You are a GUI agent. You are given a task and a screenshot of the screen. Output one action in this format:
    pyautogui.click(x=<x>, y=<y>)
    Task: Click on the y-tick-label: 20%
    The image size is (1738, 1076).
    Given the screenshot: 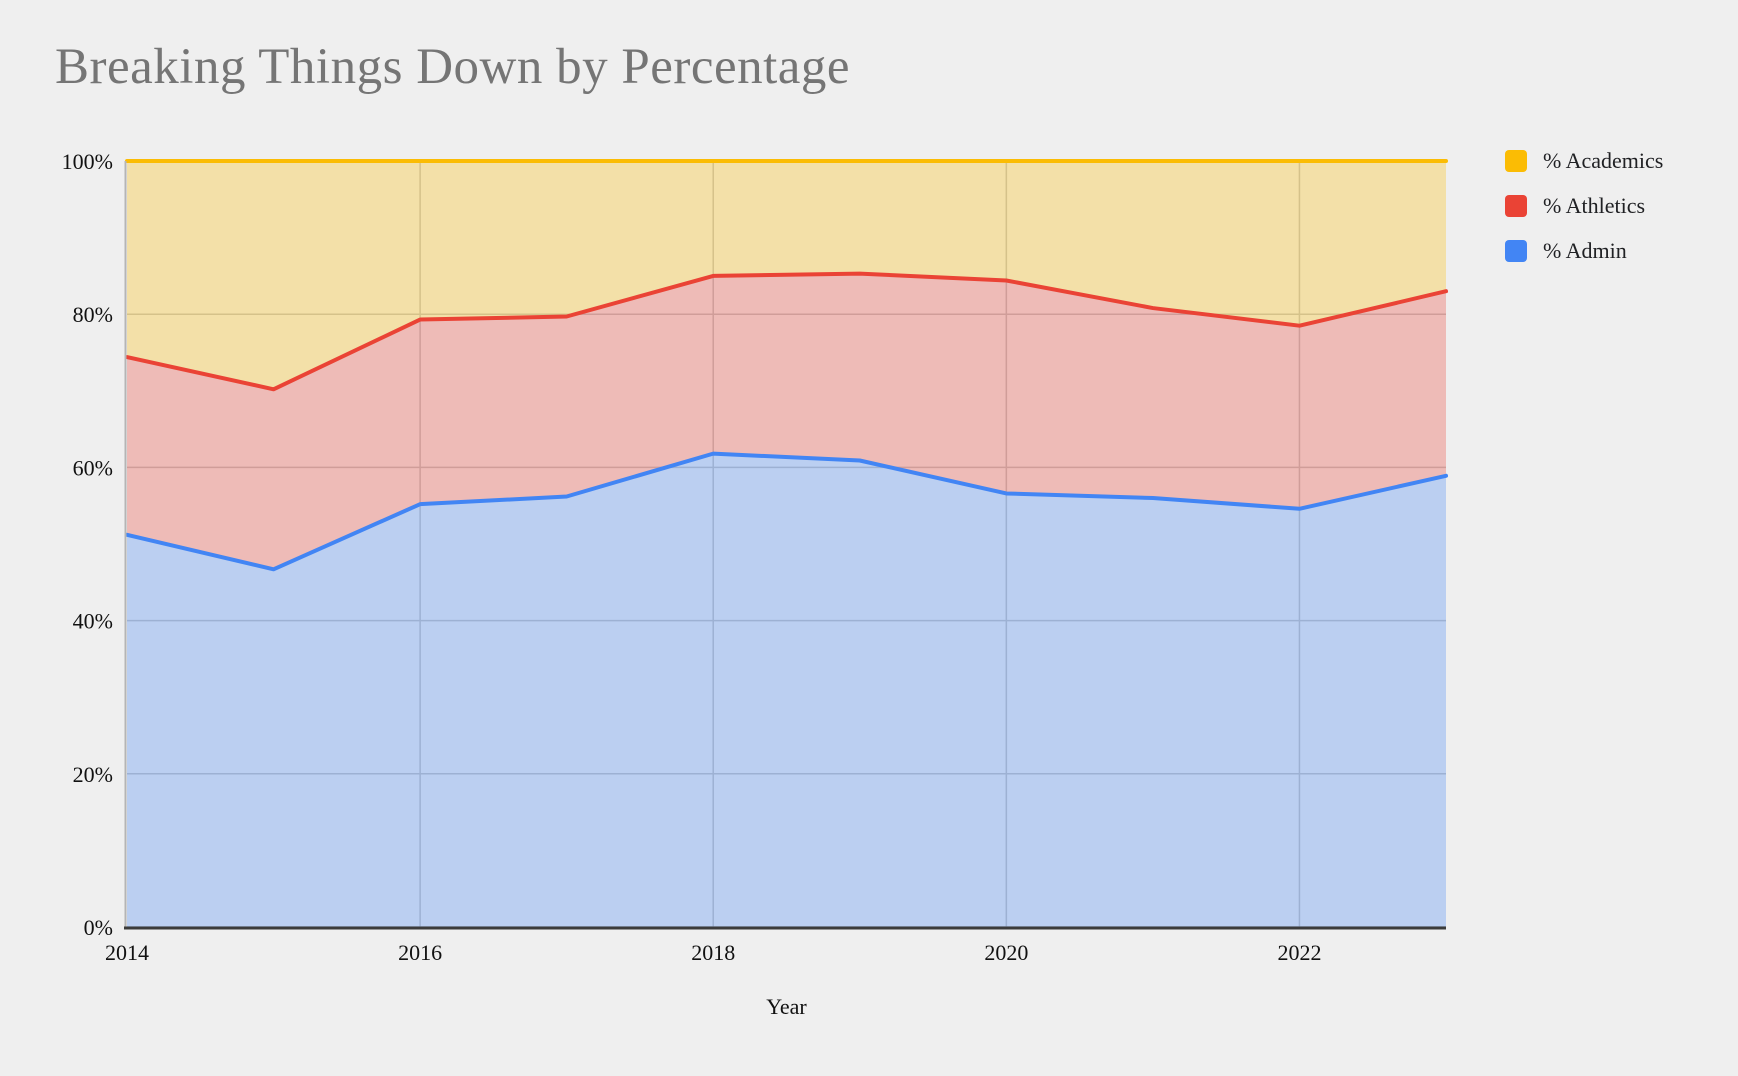 What is the action you would take?
    pyautogui.click(x=93, y=774)
    